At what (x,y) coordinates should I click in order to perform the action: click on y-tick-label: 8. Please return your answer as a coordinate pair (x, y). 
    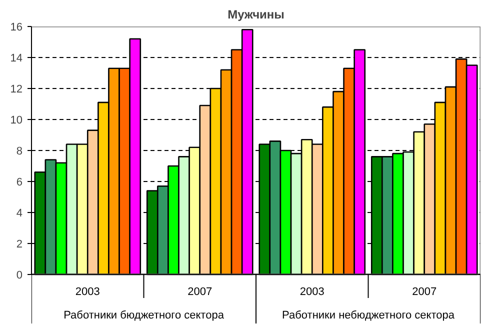
    Looking at the image, I should click on (19, 151).